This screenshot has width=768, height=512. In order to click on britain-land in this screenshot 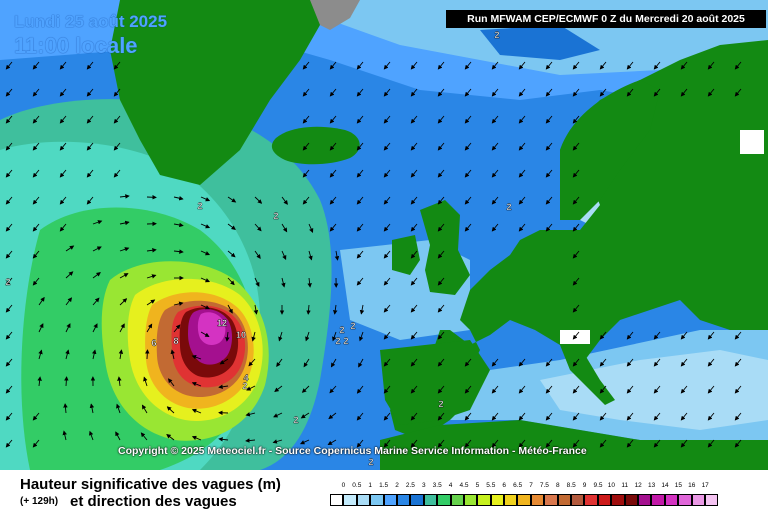, I will do `click(445, 247)`.